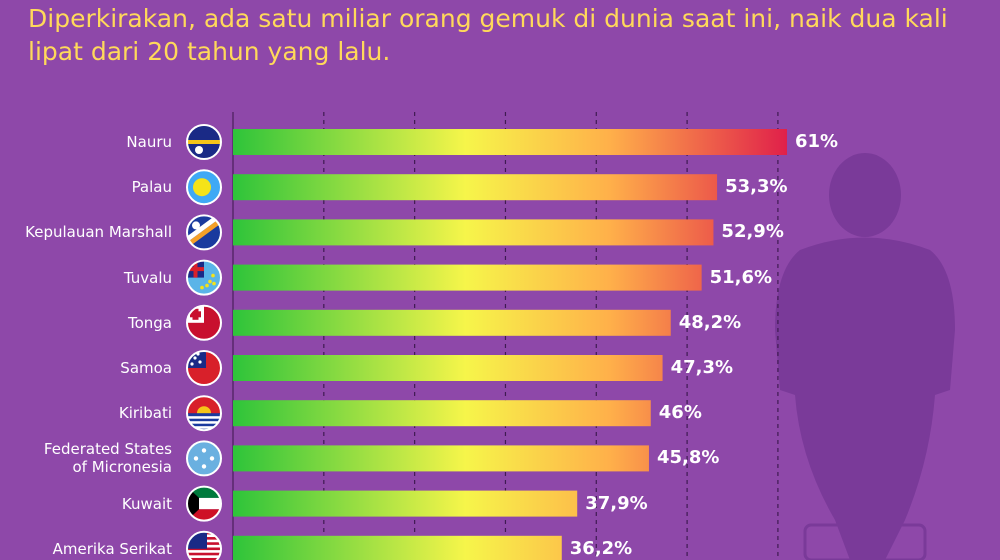  What do you see at coordinates (149, 322) in the screenshot?
I see `category-label-line: Tonga` at bounding box center [149, 322].